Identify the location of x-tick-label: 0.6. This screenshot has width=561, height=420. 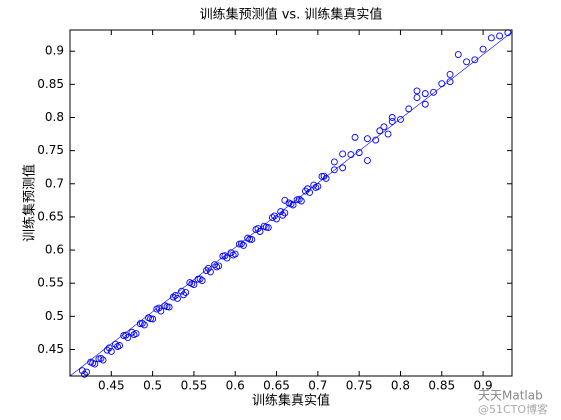
(235, 386).